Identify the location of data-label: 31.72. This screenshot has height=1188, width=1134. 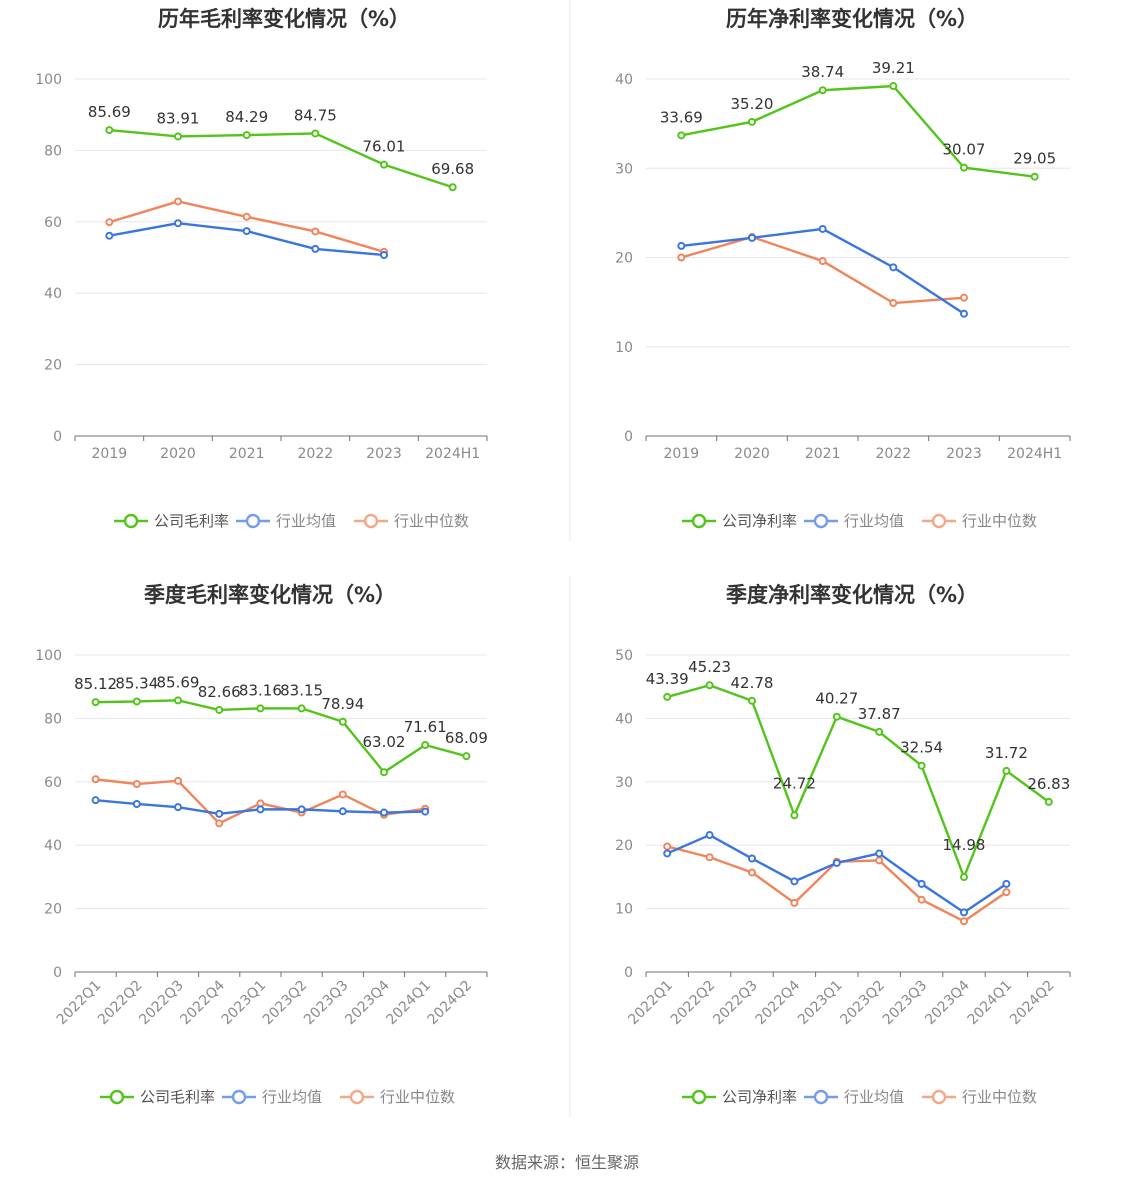
(1006, 753).